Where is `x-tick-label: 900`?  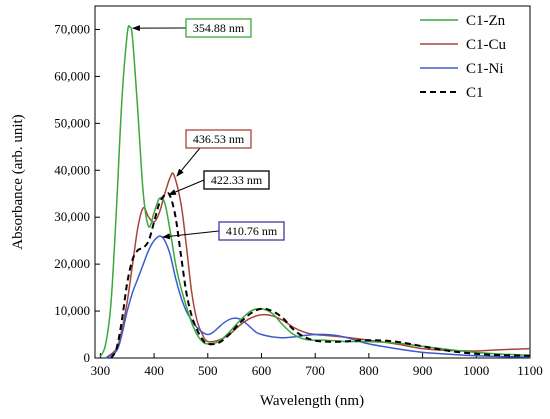
x-tick-label: 900 is located at coordinates (423, 370).